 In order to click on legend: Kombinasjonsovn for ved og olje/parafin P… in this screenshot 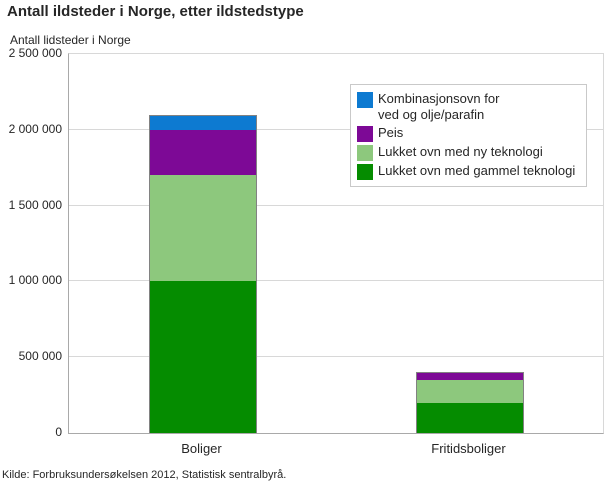, I will do `click(468, 135)`.